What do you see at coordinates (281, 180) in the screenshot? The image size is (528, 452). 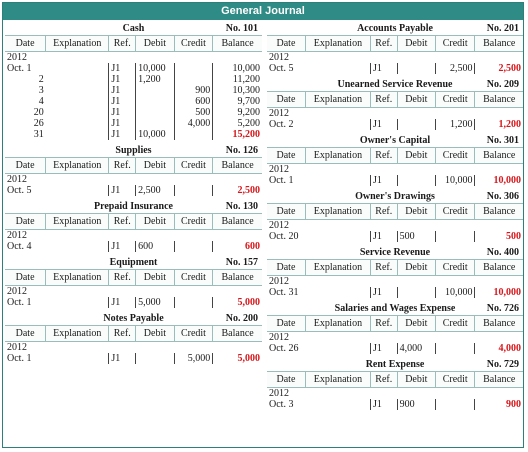 I see `entry-date: Oct. 1` at bounding box center [281, 180].